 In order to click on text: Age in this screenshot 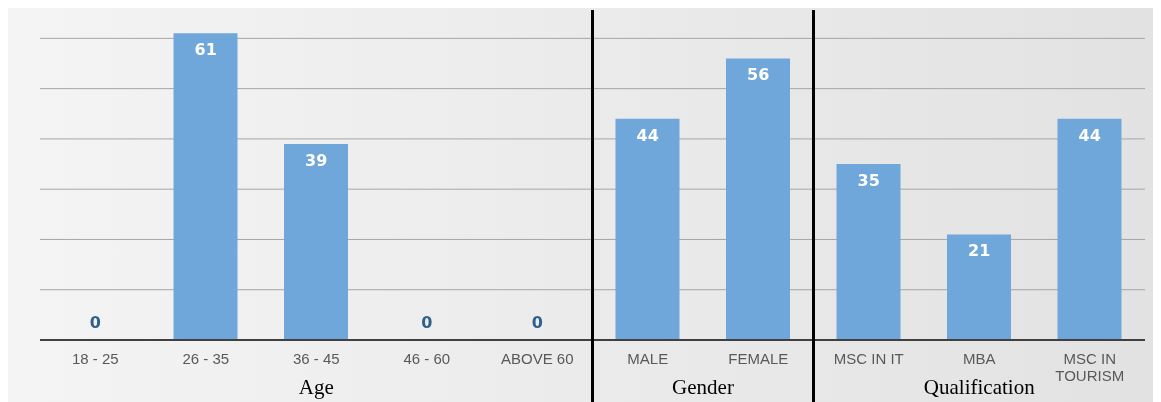, I will do `click(316, 387)`.